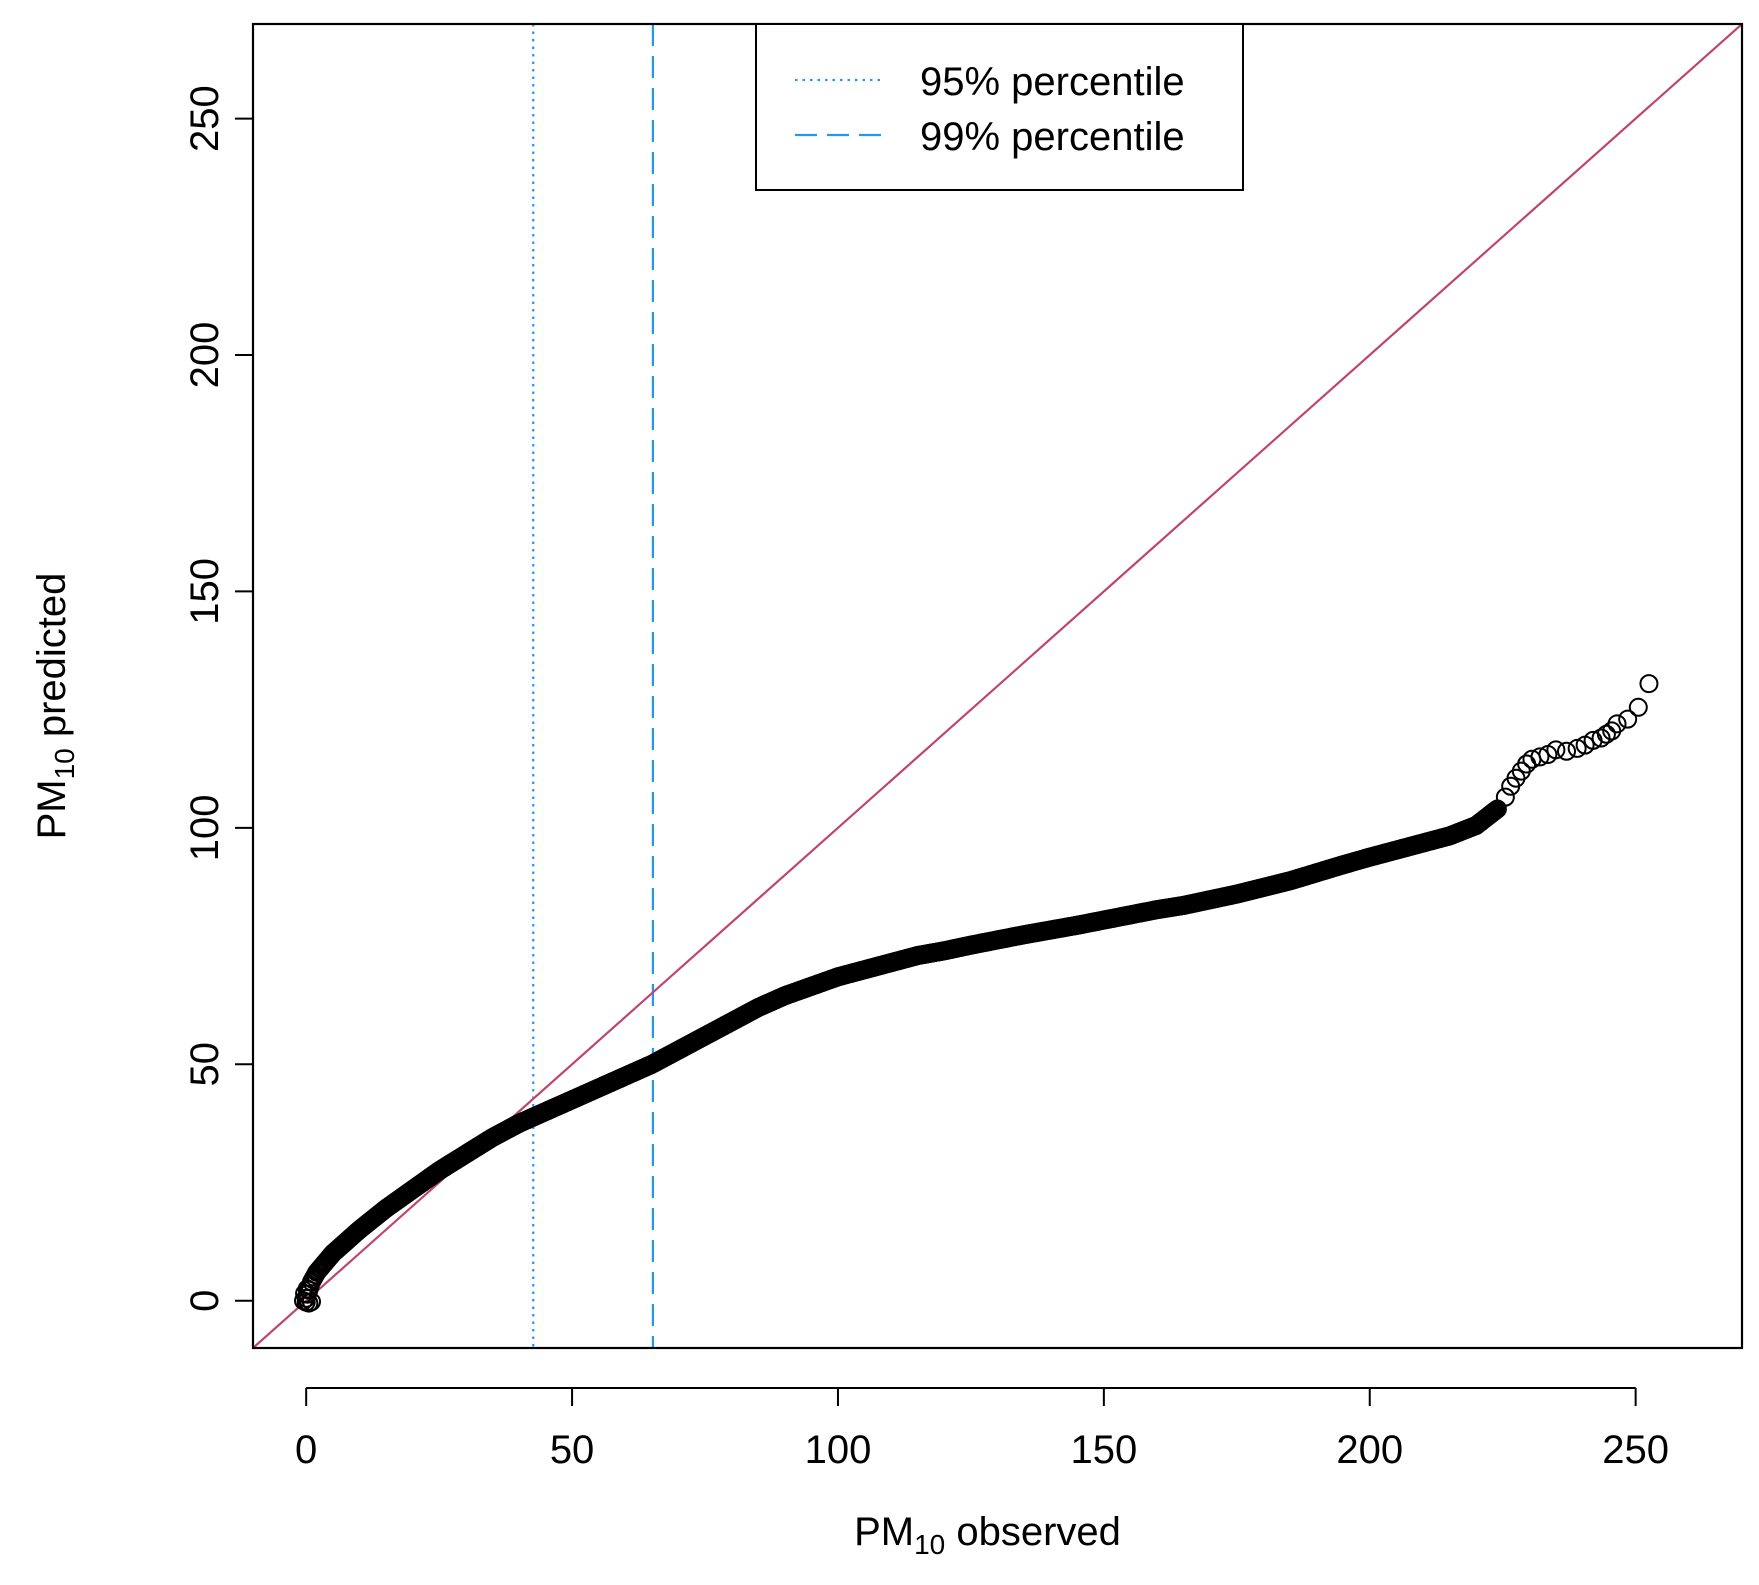  Describe the element at coordinates (1052, 82) in the screenshot. I see `legend-label-95-percentile: 95% percentile` at that location.